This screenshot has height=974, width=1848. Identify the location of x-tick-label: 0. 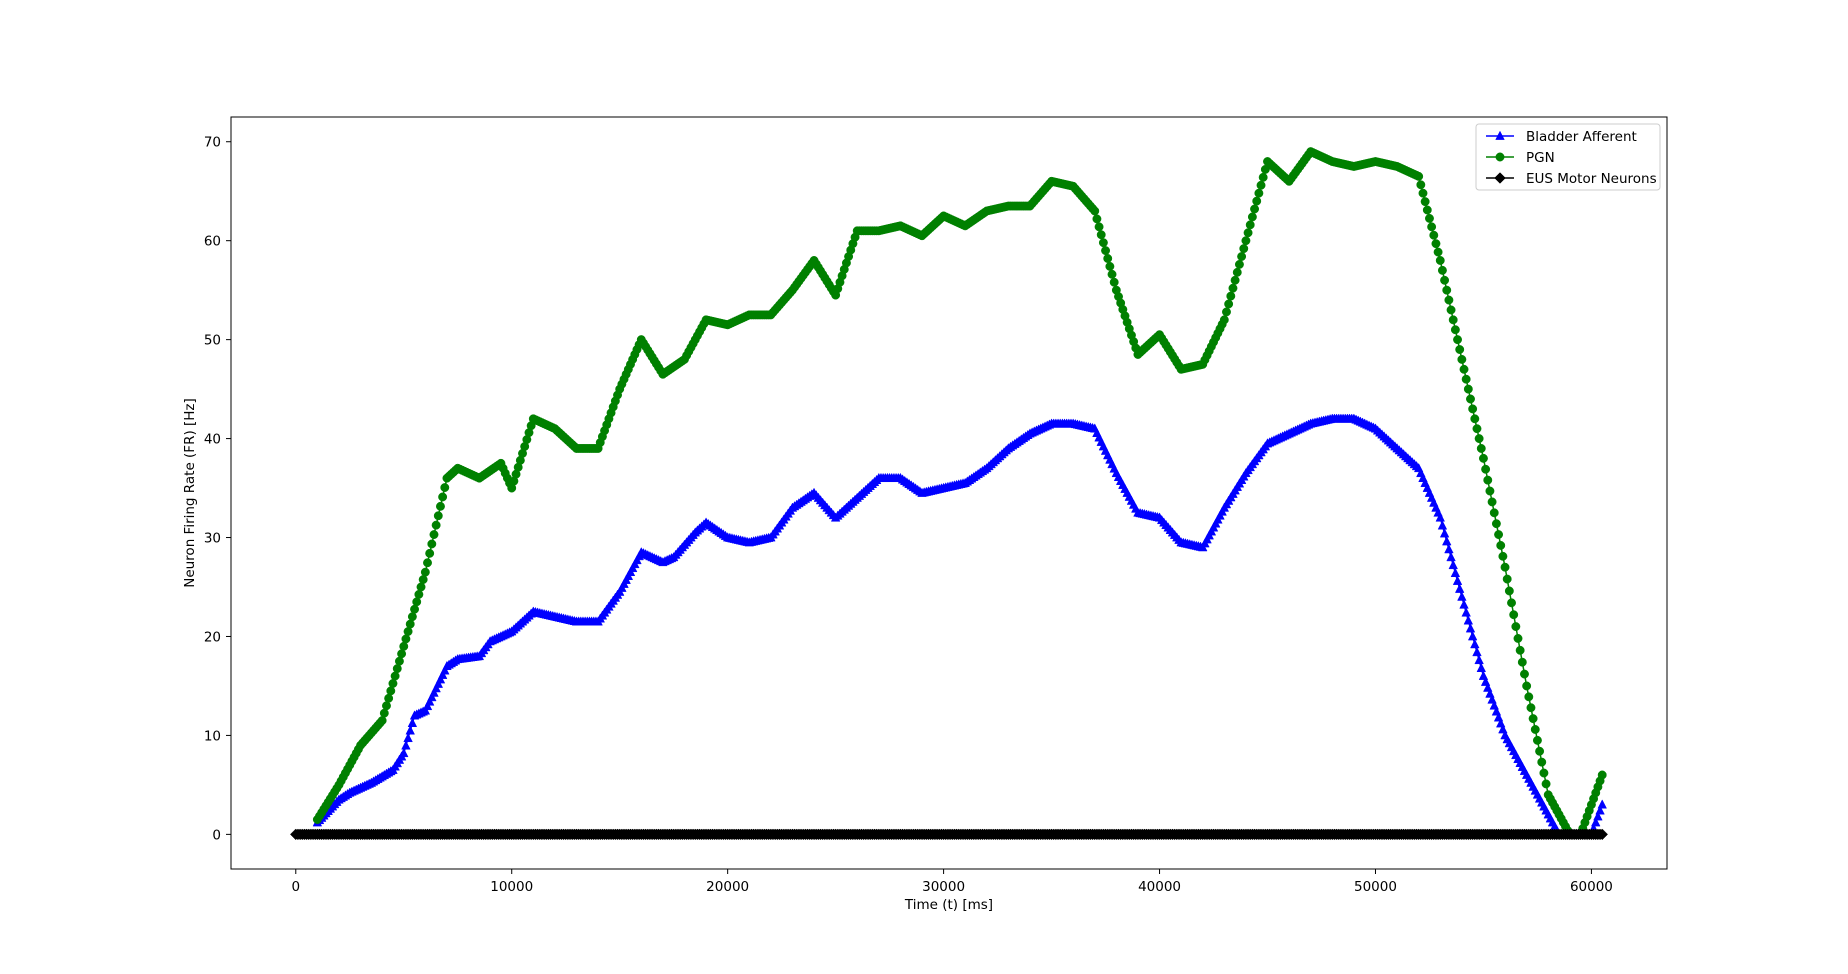
(295, 887).